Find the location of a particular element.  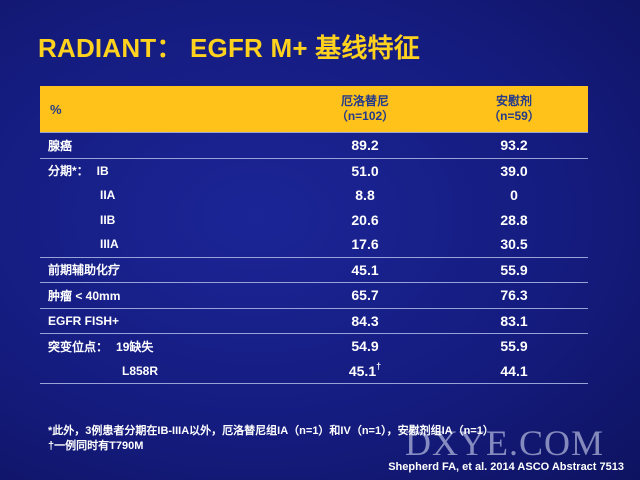

erlotinib-value: 54.9 is located at coordinates (365, 346).